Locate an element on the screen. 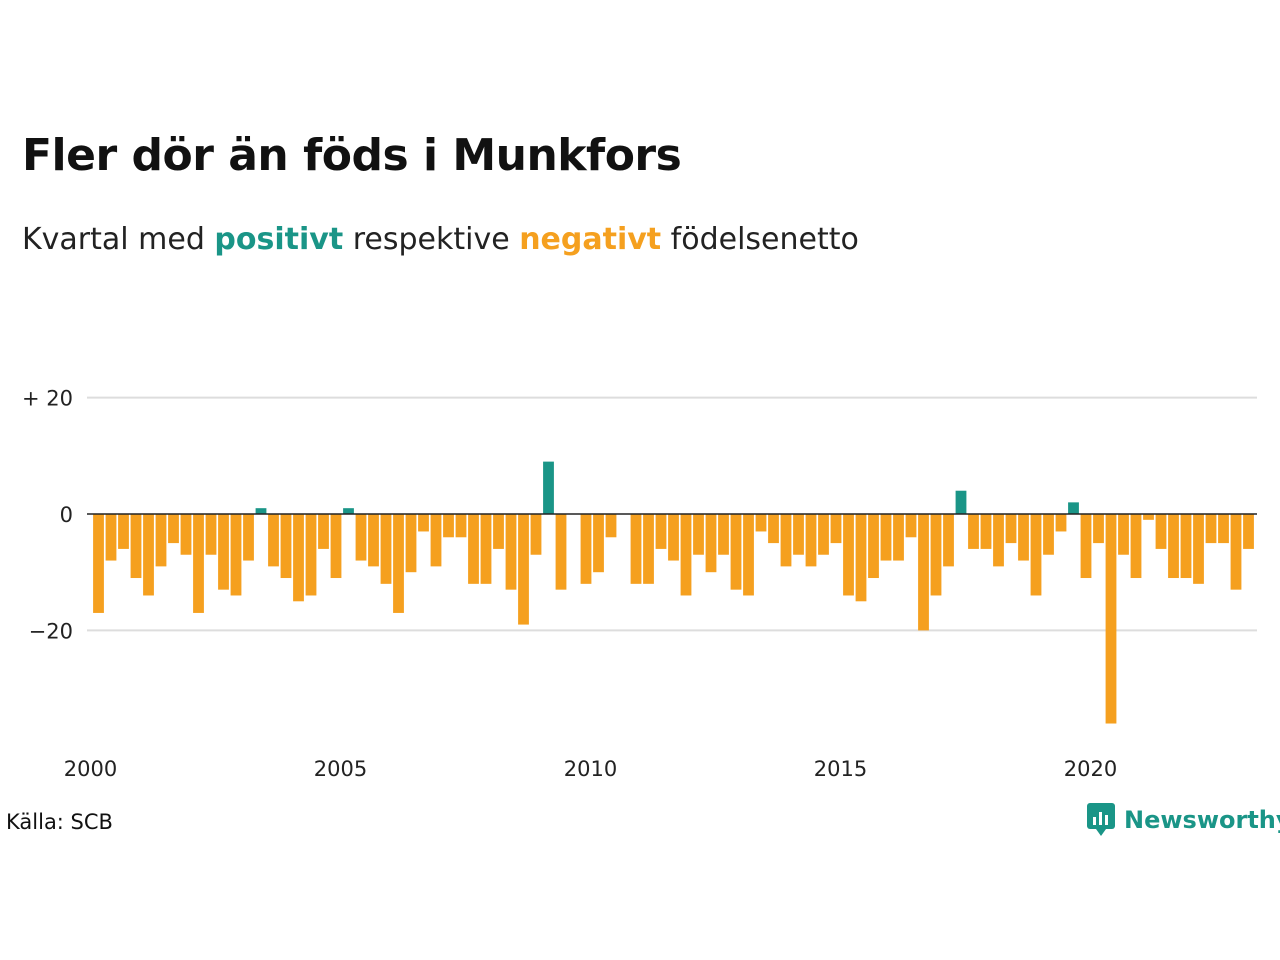  x-tick-label: 2010 is located at coordinates (590, 769).